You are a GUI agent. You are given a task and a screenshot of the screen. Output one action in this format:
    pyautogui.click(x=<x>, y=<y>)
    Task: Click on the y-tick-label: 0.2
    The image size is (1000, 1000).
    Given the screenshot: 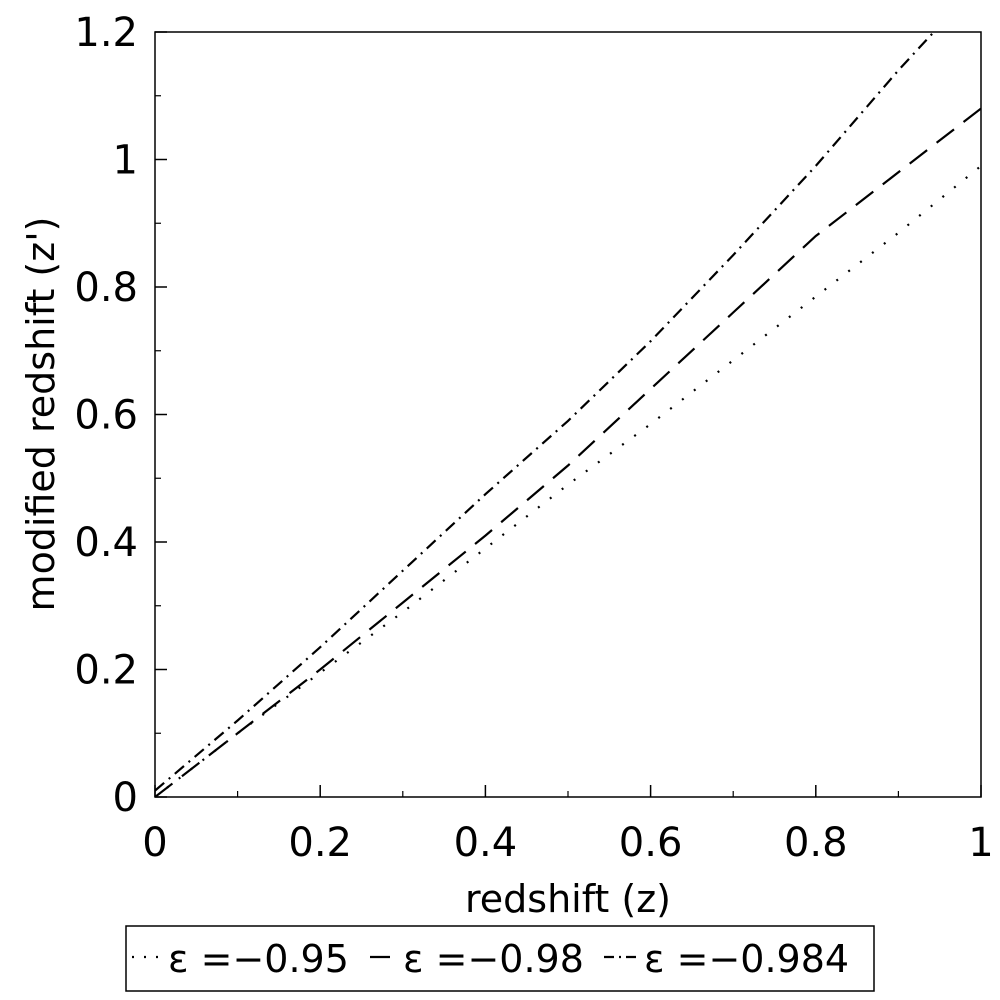 What is the action you would take?
    pyautogui.click(x=106, y=671)
    